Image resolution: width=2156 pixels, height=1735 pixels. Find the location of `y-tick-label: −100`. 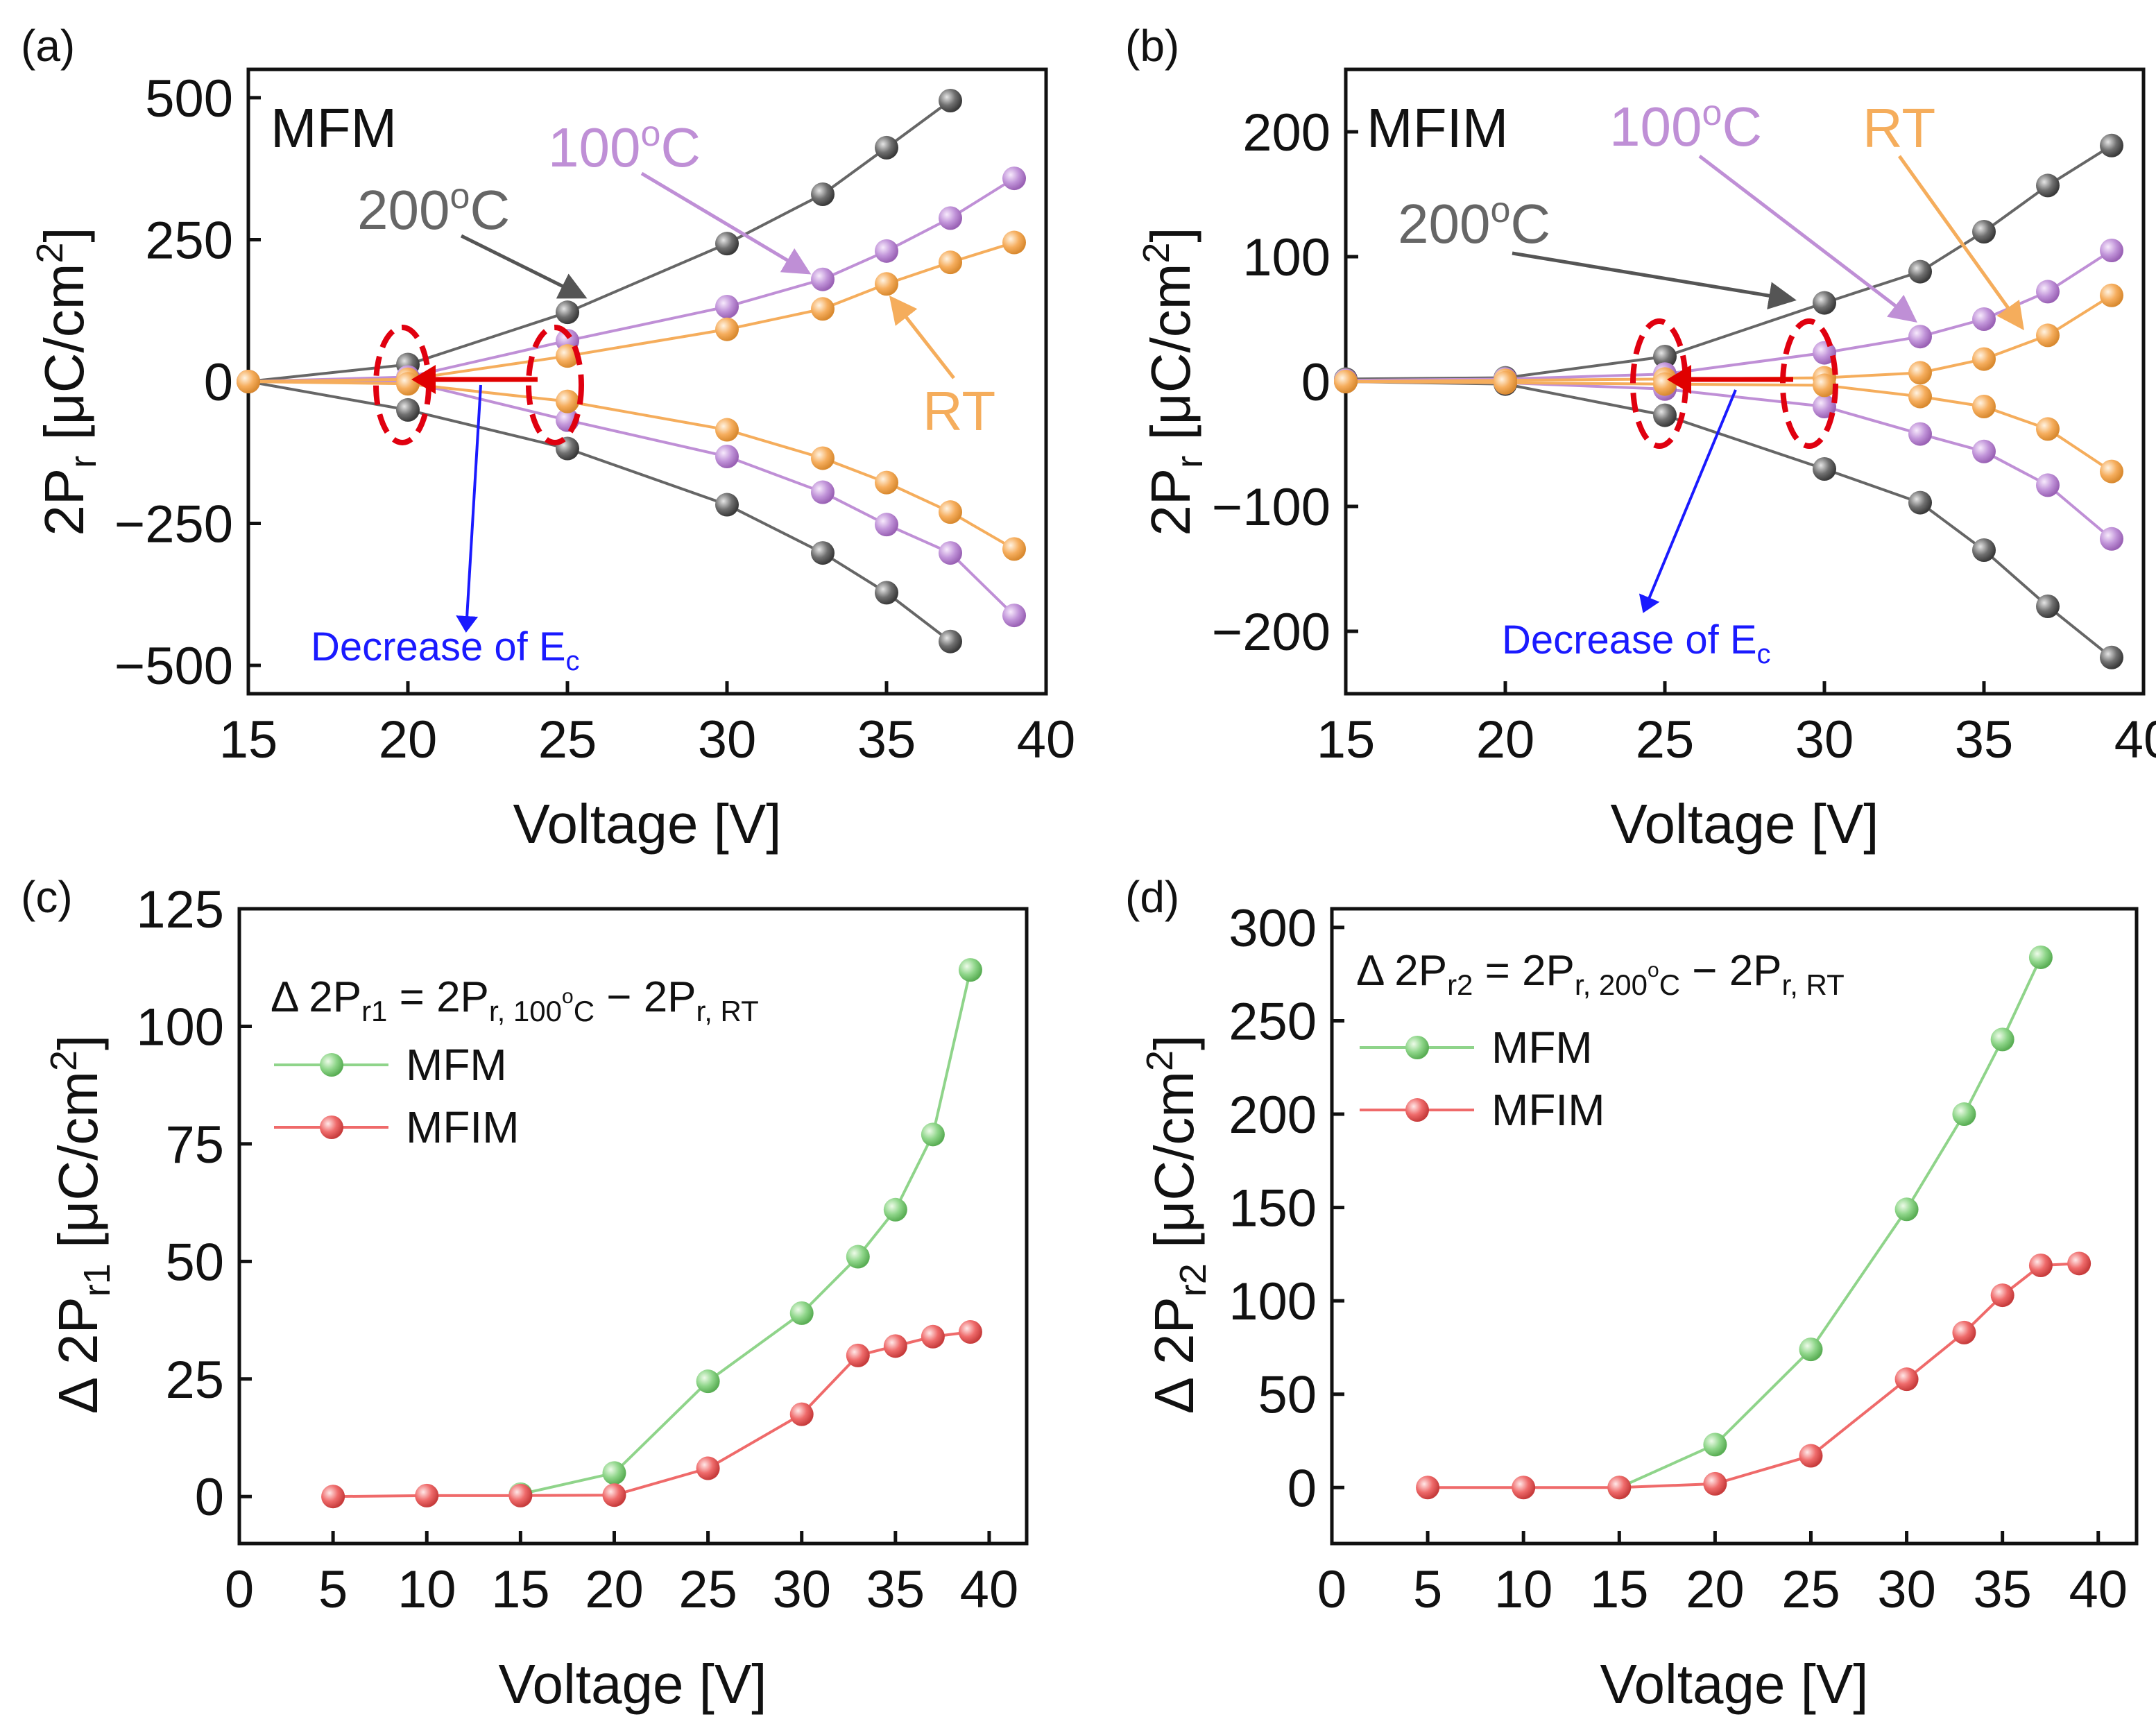

y-tick-label: −100 is located at coordinates (1271, 508).